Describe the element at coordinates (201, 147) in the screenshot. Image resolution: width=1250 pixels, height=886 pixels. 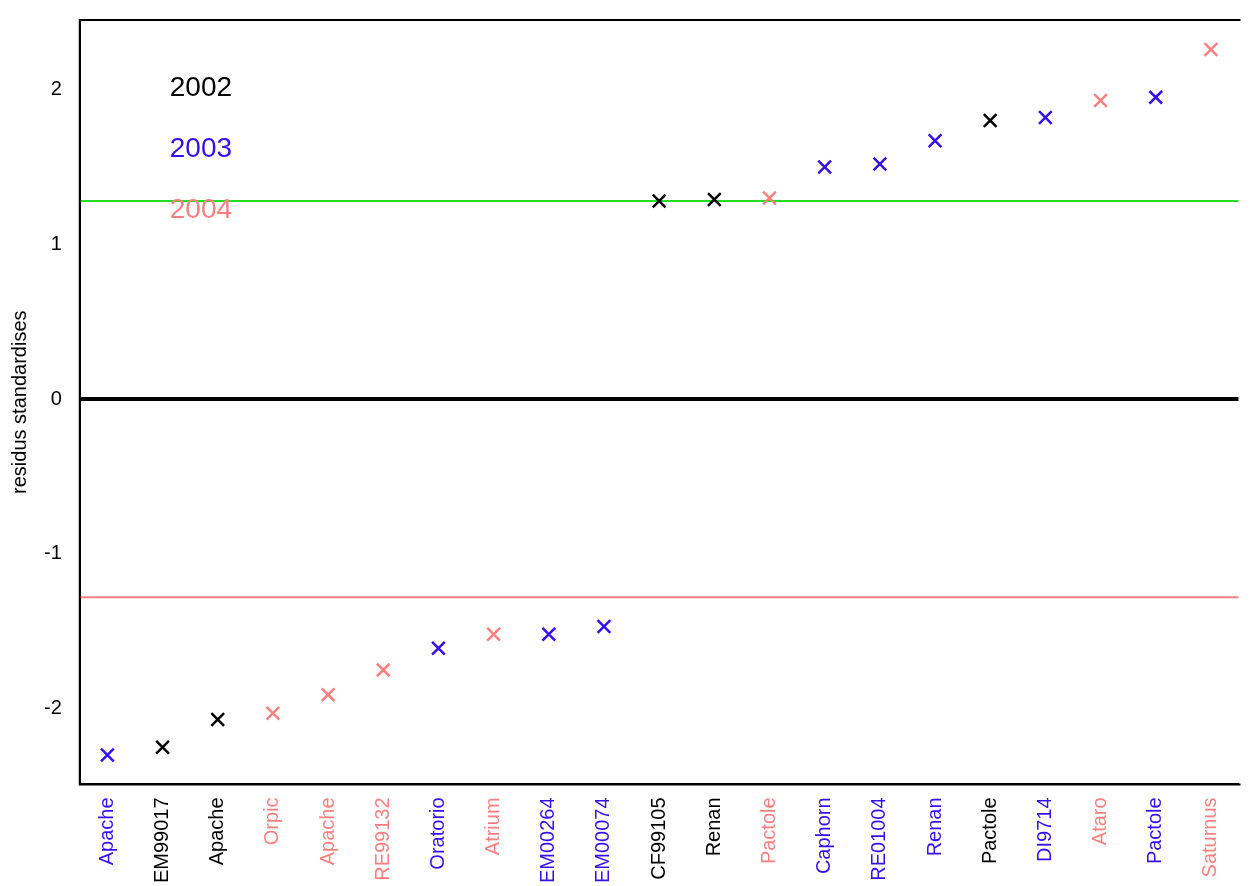
I see `text: 2003` at that location.